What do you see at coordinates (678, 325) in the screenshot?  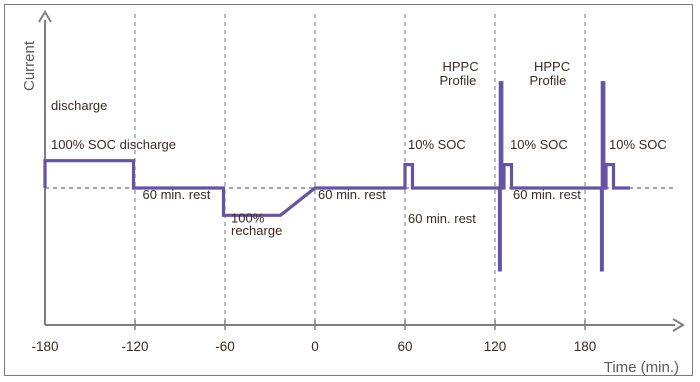 I see `x-axis-arrow` at bounding box center [678, 325].